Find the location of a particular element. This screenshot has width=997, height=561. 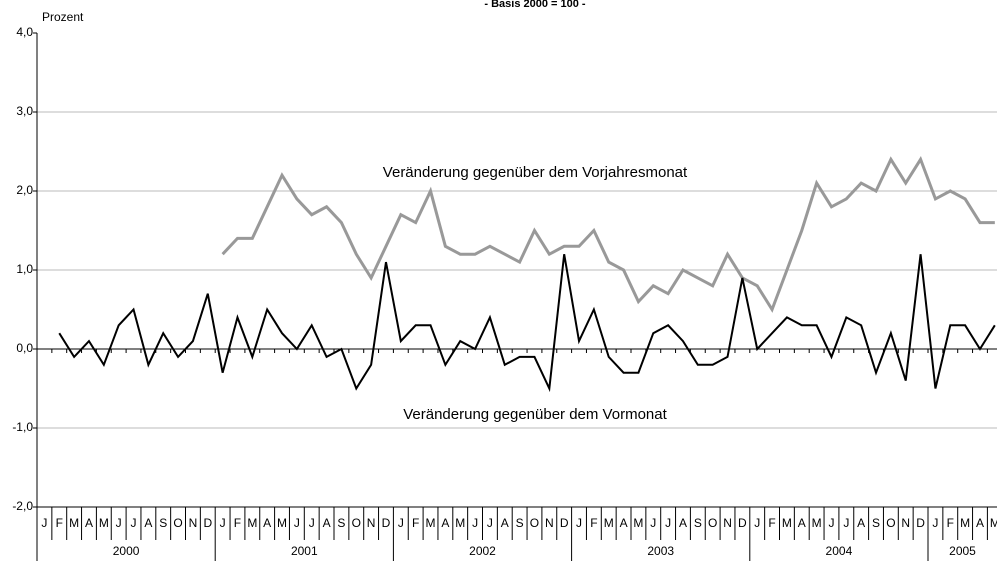

y-axis-label: Prozent is located at coordinates (63, 17).